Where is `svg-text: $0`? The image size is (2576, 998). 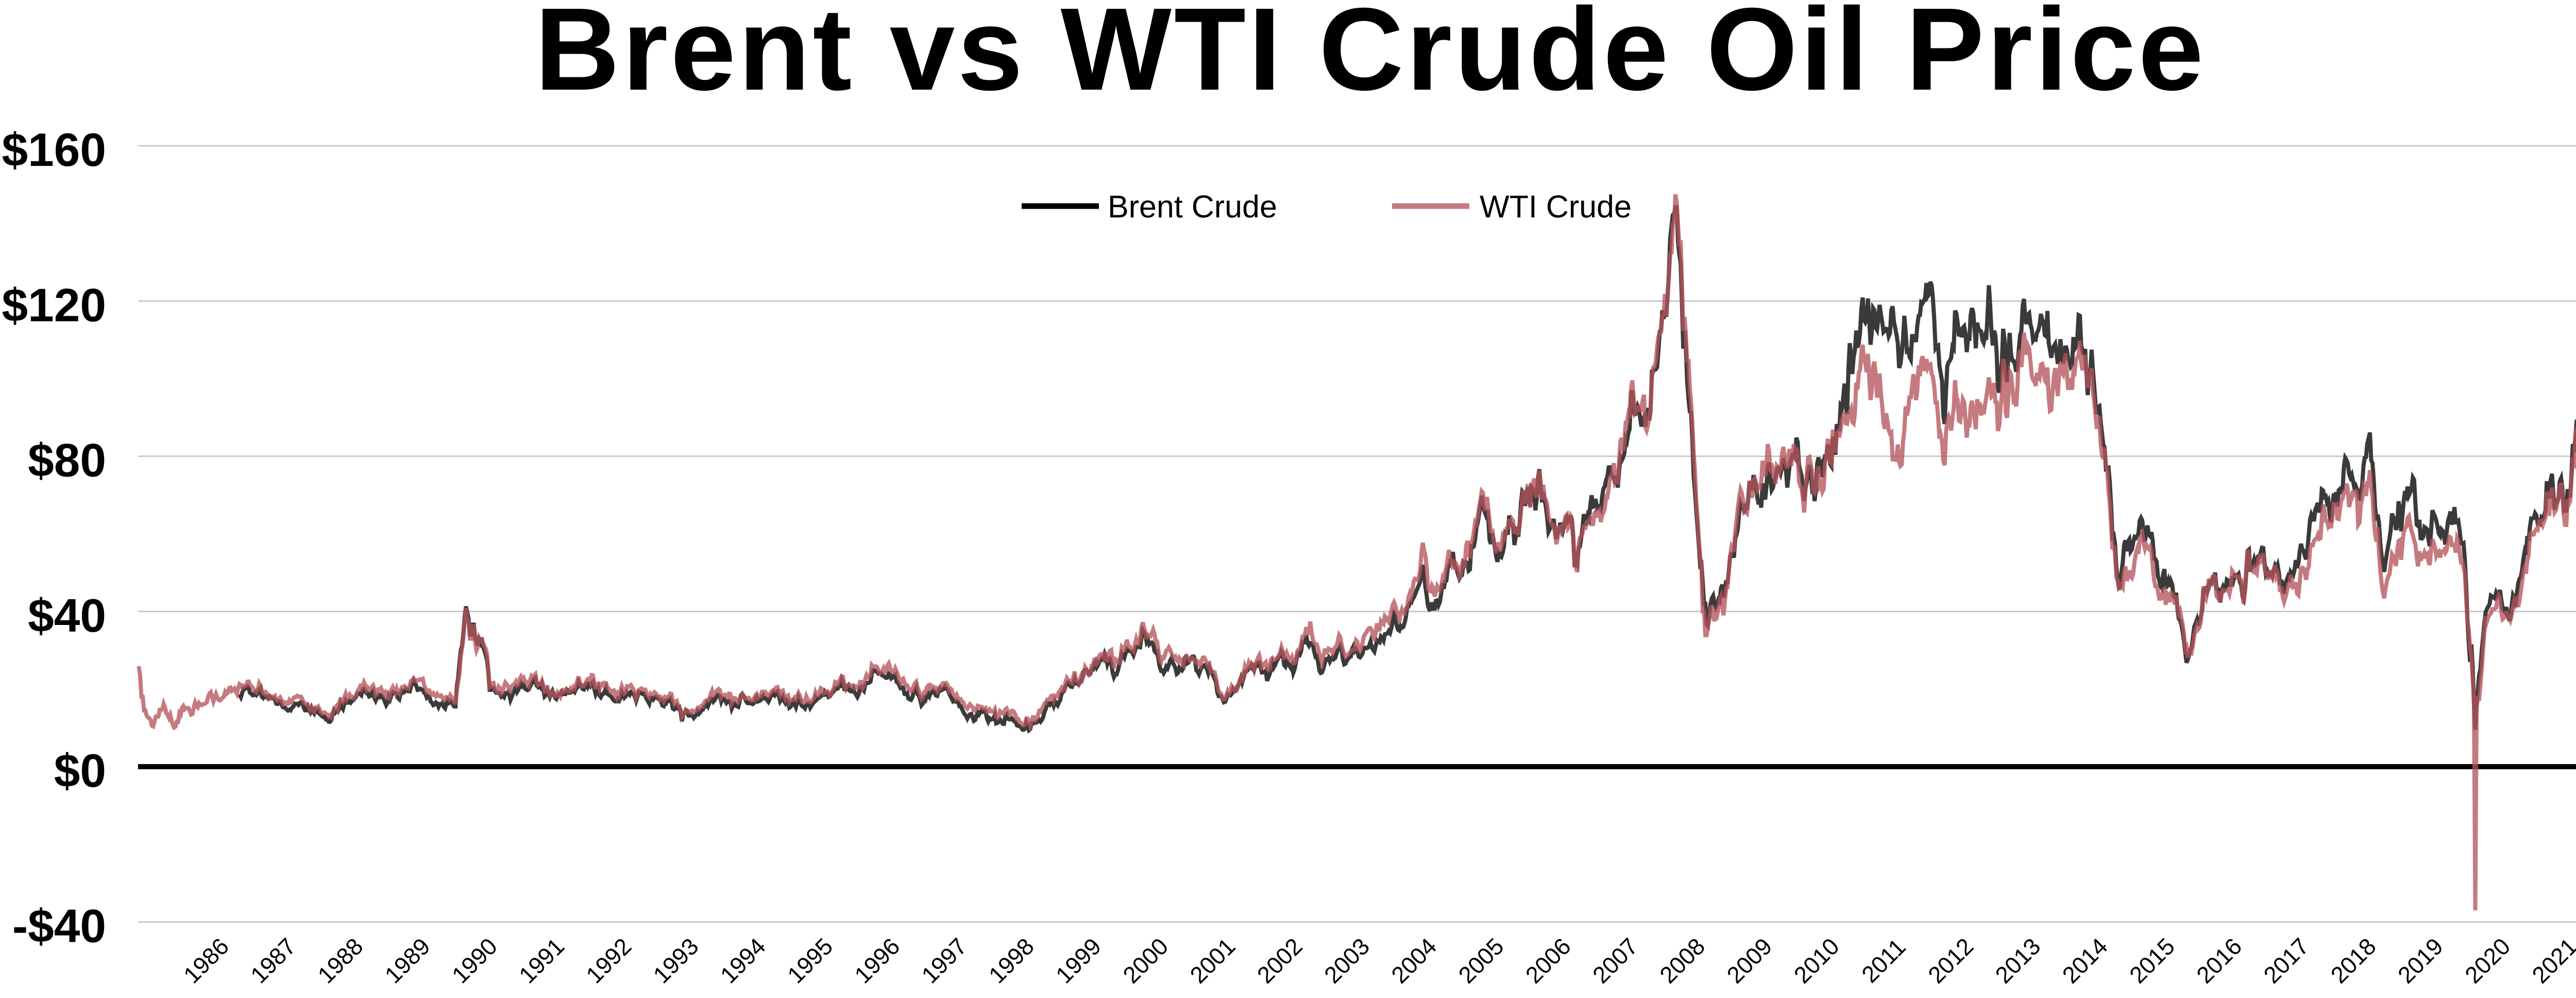
svg-text: $0 is located at coordinates (80, 771).